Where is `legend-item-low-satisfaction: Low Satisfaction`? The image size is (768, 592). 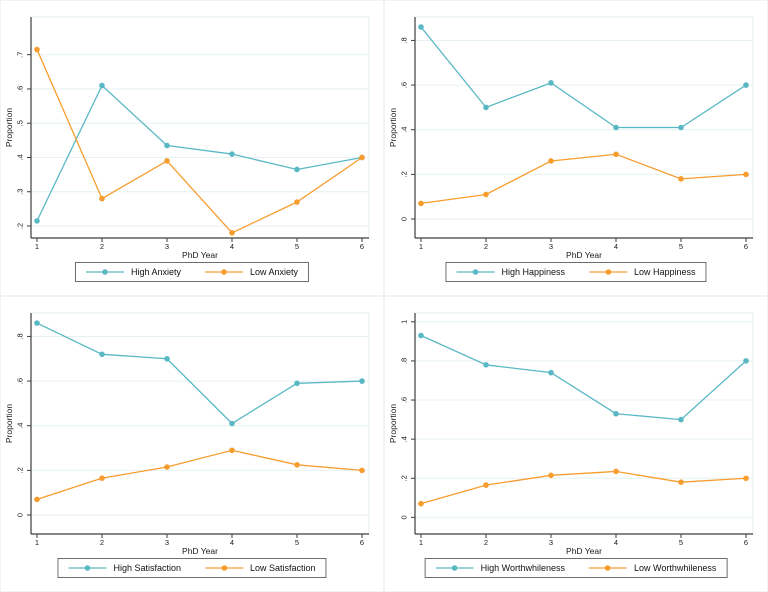
legend-item-low-satisfaction: Low Satisfaction is located at coordinates (260, 568).